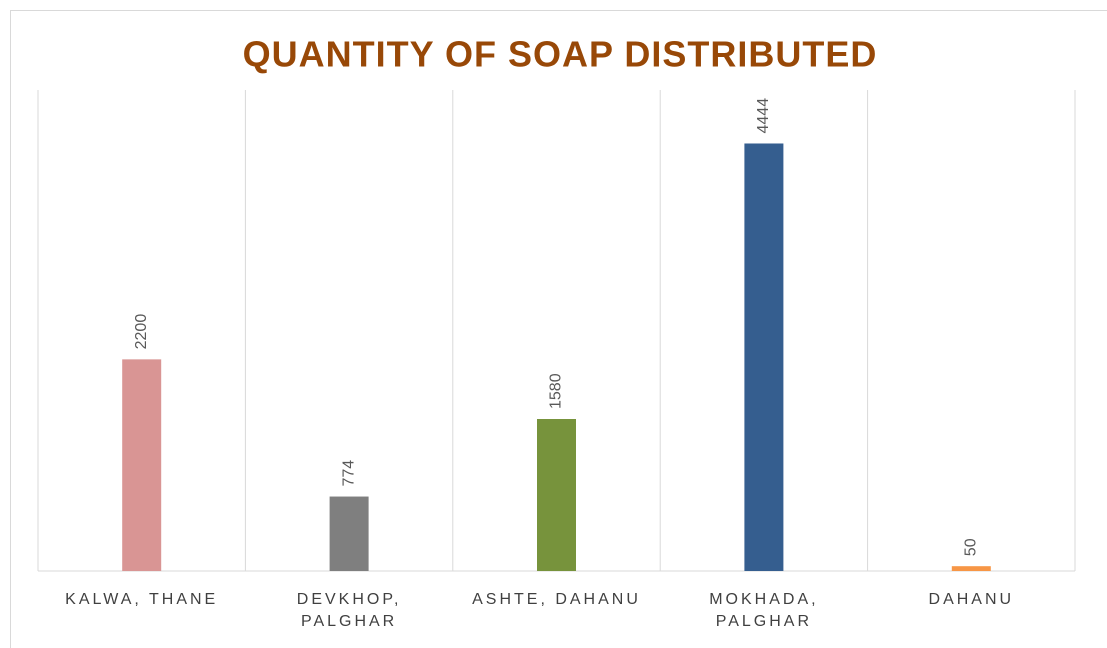  What do you see at coordinates (560, 54) in the screenshot?
I see `chart-title: QUANTITY OF SOAP DISTRIBUTED` at bounding box center [560, 54].